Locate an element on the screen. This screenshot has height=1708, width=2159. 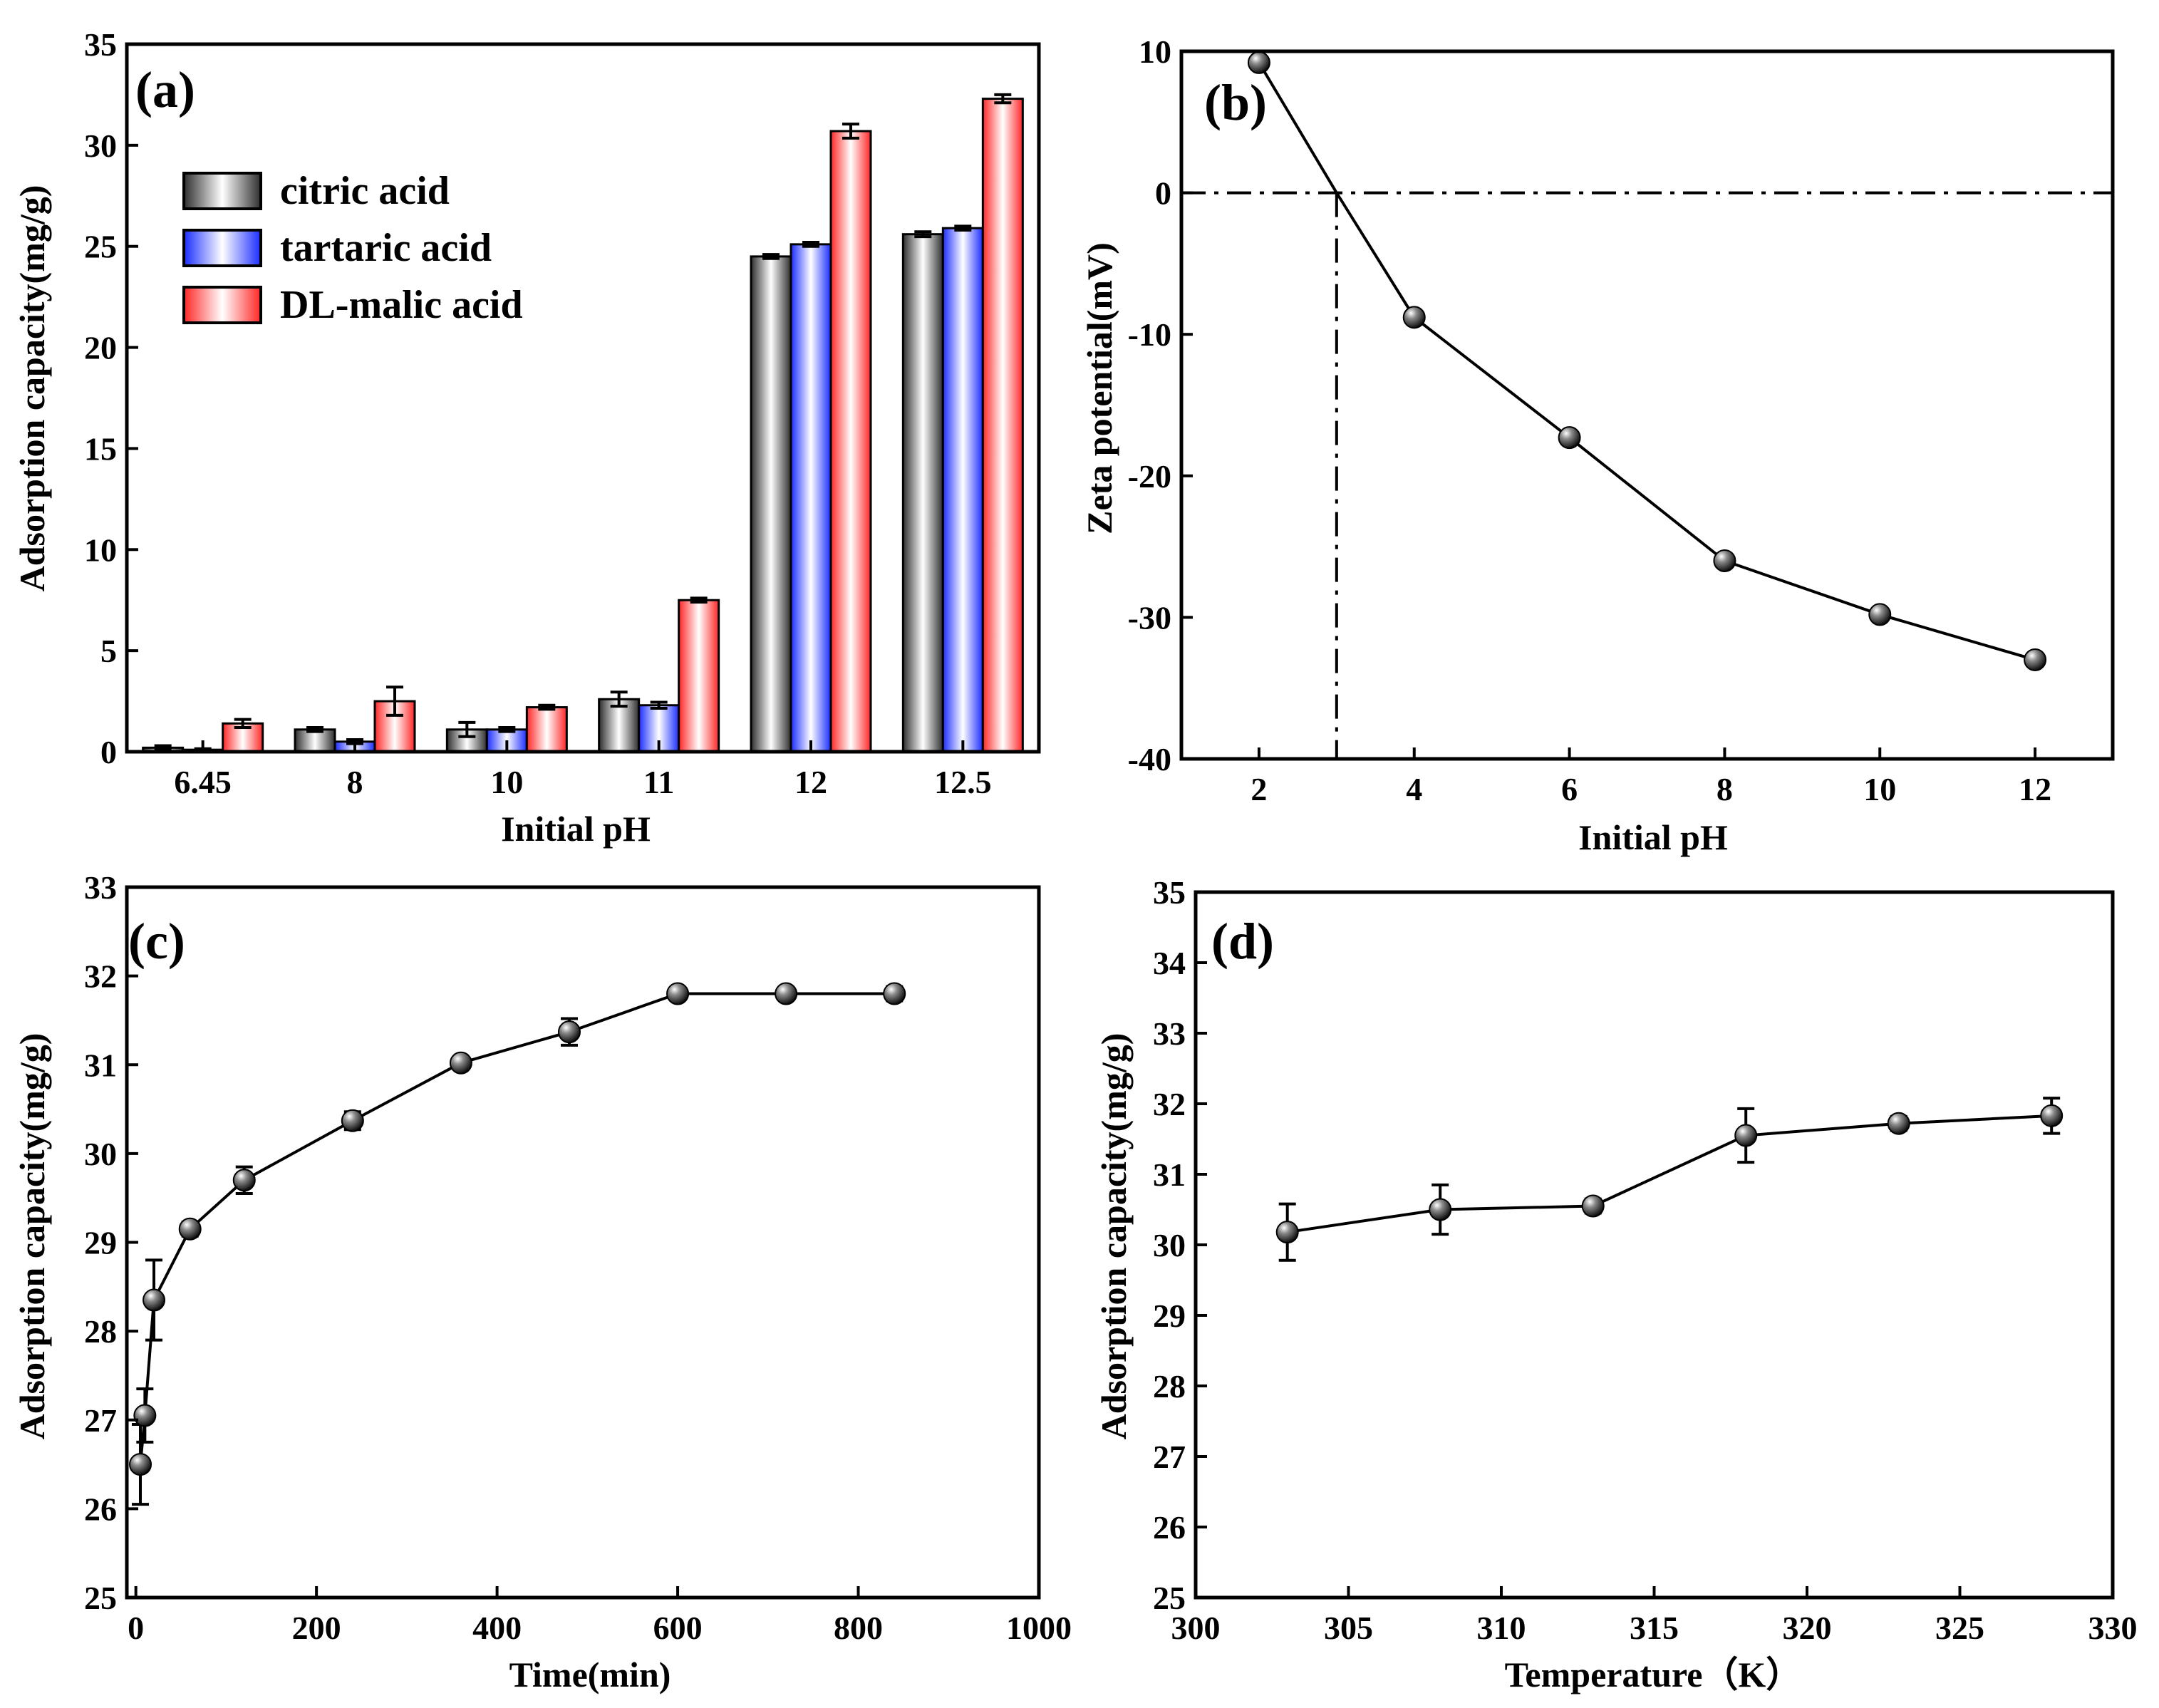
panel-a-x-tick-label: 10 is located at coordinates (506, 782).